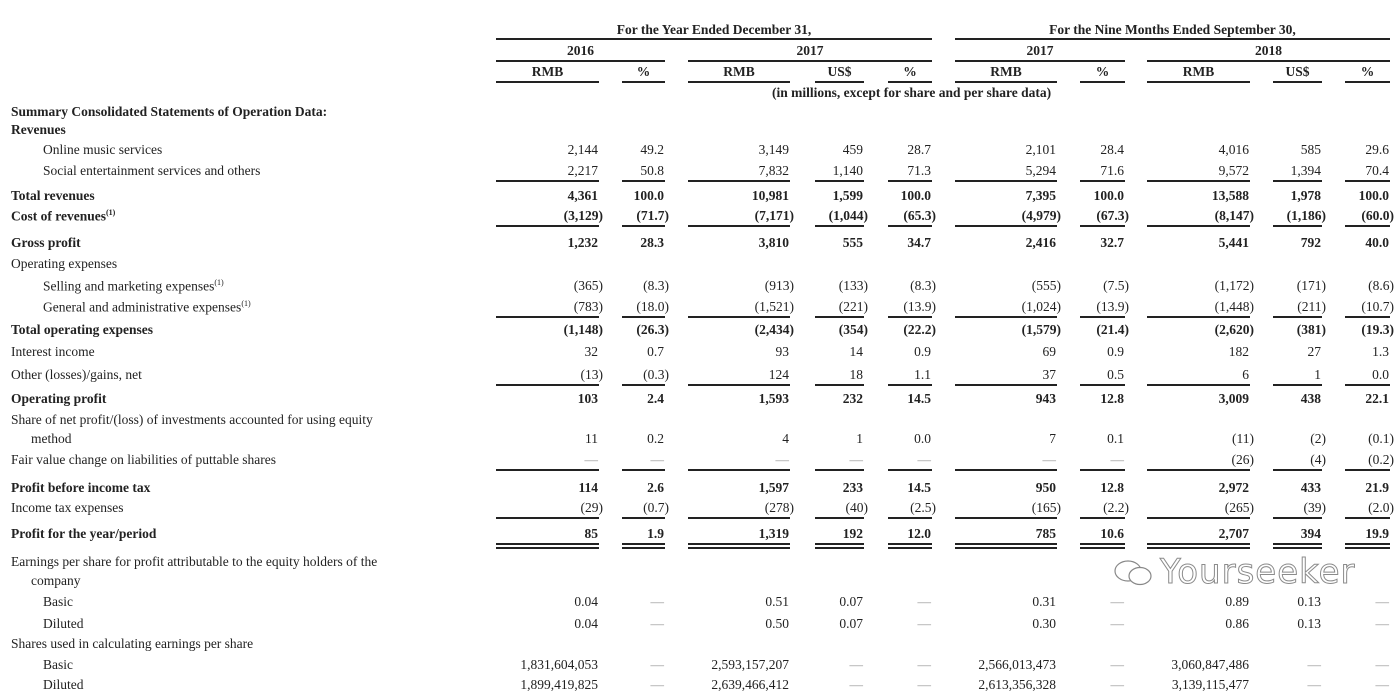  Describe the element at coordinates (652, 242) in the screenshot. I see `cell-2016-pct: 28.3` at that location.